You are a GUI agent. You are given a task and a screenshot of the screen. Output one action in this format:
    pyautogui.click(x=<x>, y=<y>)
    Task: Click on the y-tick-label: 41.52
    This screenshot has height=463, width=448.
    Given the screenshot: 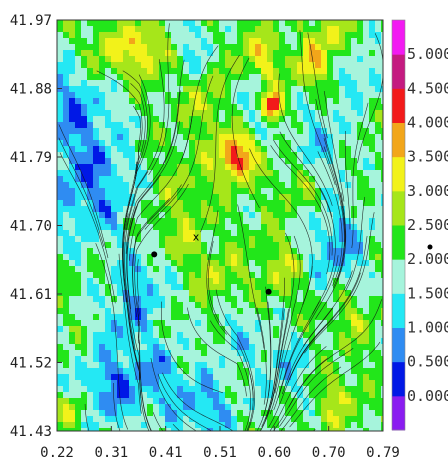 What is the action you would take?
    pyautogui.click(x=31, y=364)
    